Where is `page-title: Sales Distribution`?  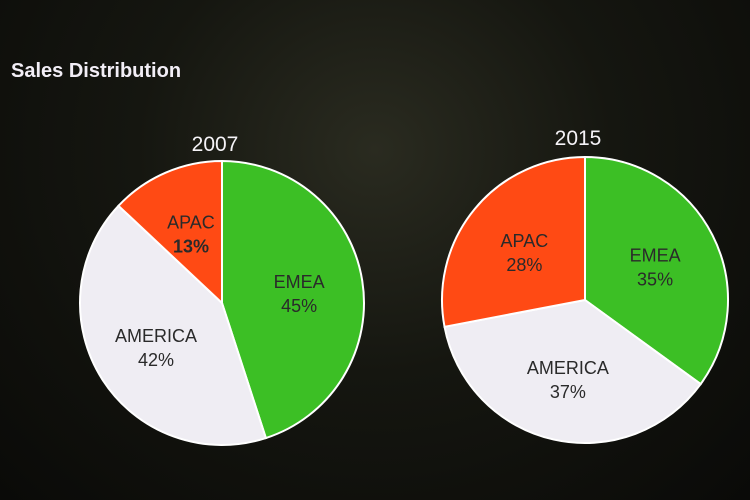
page-title: Sales Distribution is located at coordinates (96, 71).